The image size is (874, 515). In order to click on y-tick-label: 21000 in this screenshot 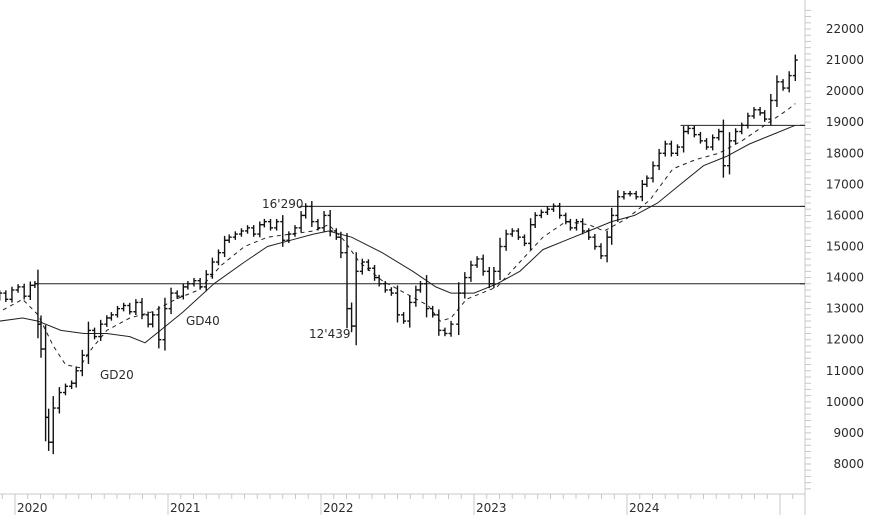, I will do `click(845, 60)`.